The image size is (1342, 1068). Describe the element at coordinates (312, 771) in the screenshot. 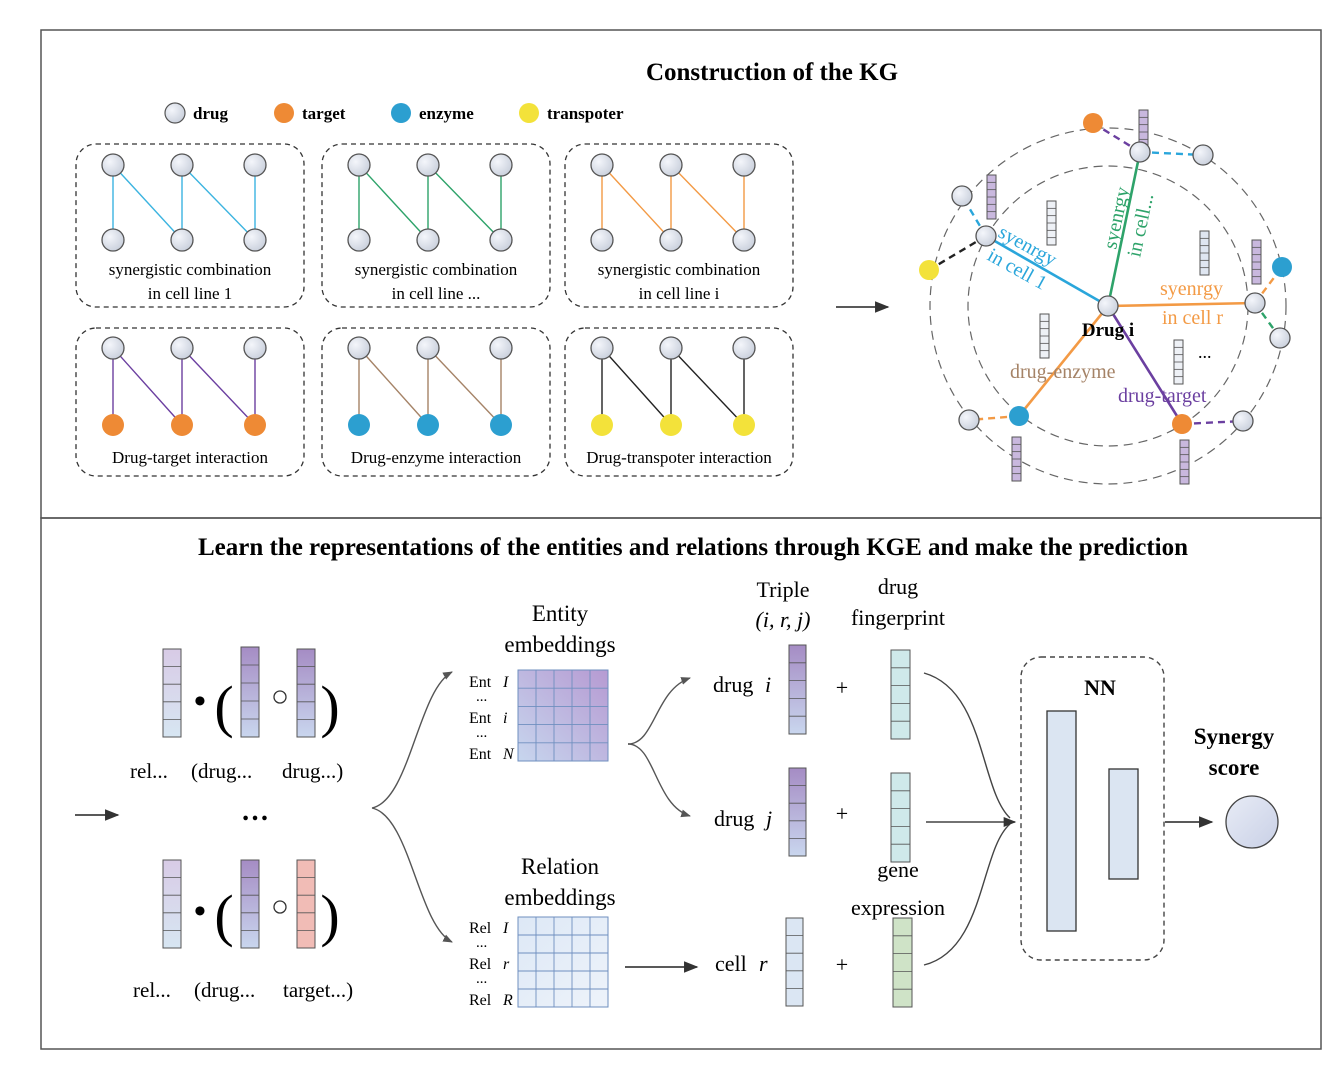

I see `row1-label-drug-b: drug...)` at that location.